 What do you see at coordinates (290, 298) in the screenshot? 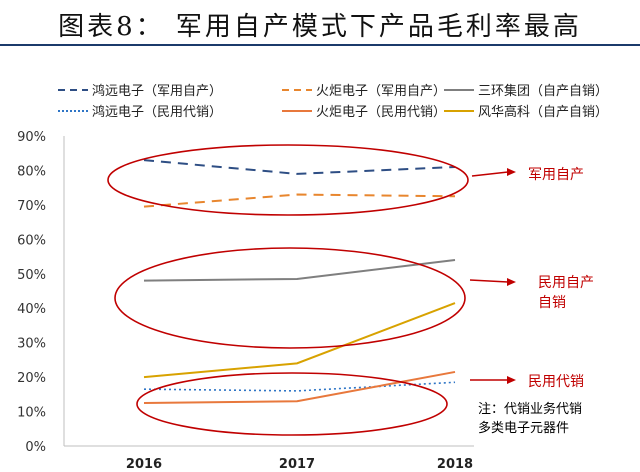
I see `civil-self-group-ellipse` at bounding box center [290, 298].